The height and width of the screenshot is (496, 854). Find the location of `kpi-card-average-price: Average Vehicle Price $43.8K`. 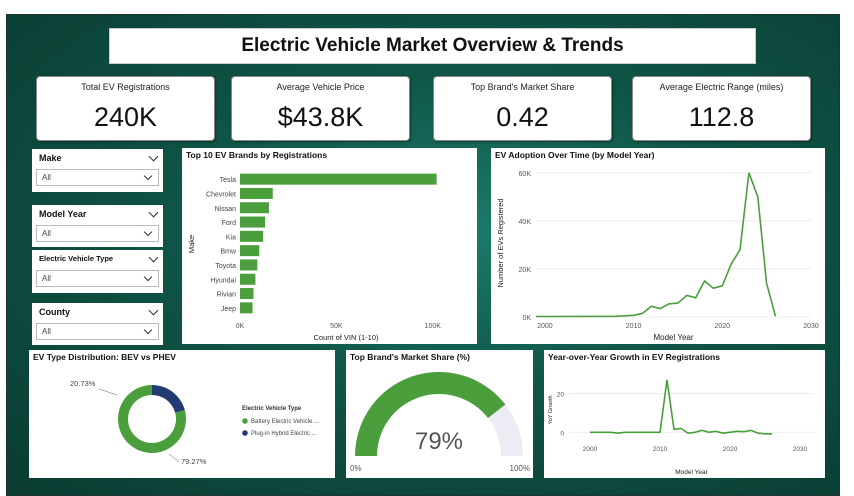

kpi-card-average-price: Average Vehicle Price $43.8K is located at coordinates (320, 108).